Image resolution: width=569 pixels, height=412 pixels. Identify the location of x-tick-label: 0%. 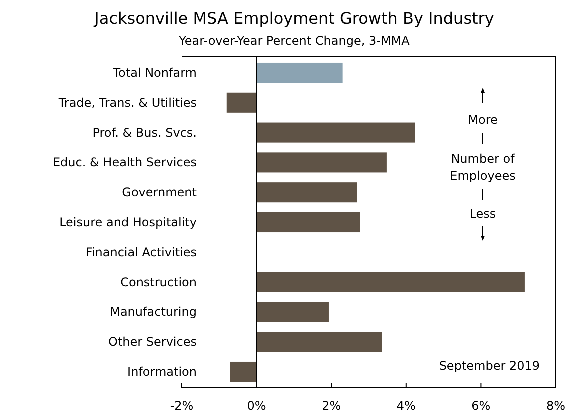
(256, 405).